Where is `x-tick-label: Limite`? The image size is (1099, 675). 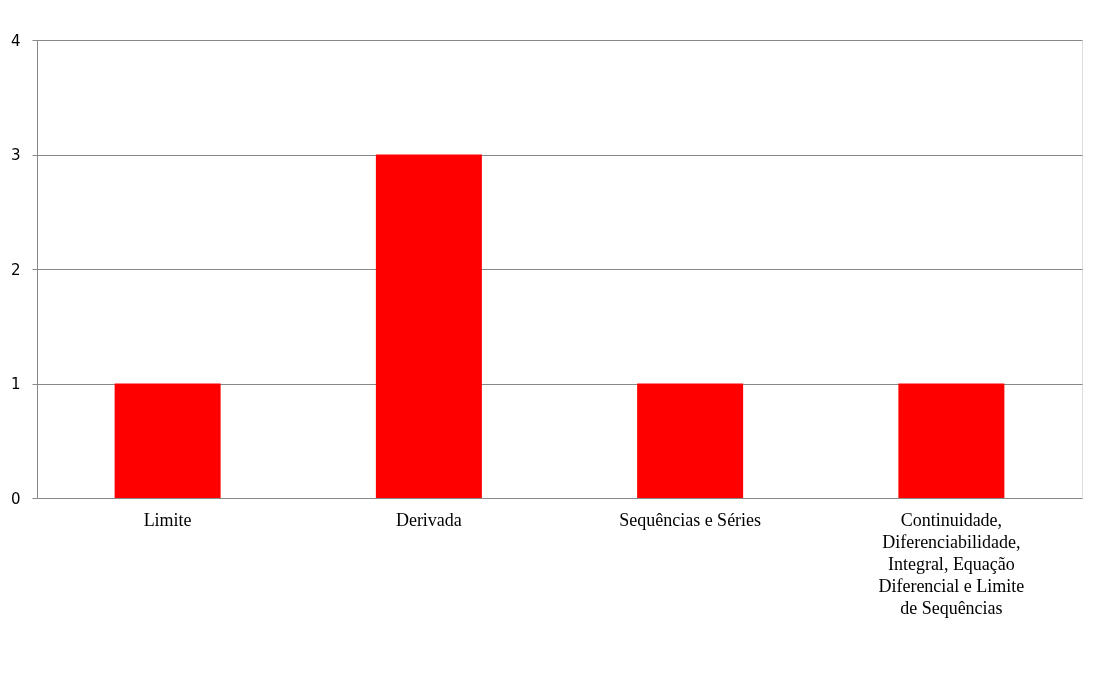
x-tick-label: Limite is located at coordinates (167, 520).